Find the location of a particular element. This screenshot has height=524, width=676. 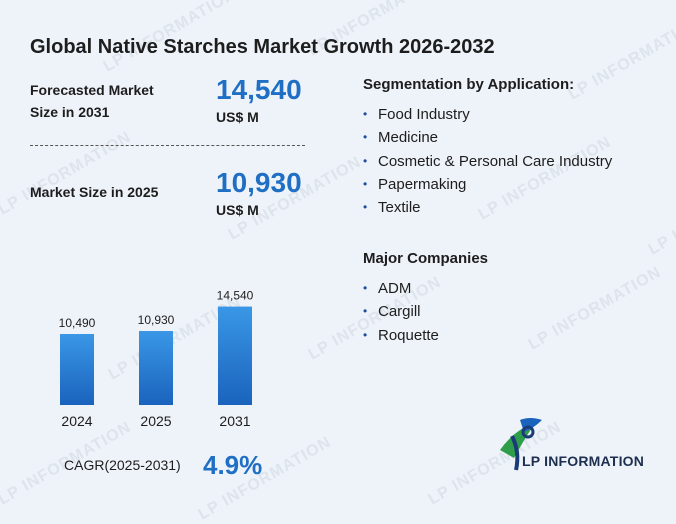

forecast-value: 14,540 is located at coordinates (259, 89).